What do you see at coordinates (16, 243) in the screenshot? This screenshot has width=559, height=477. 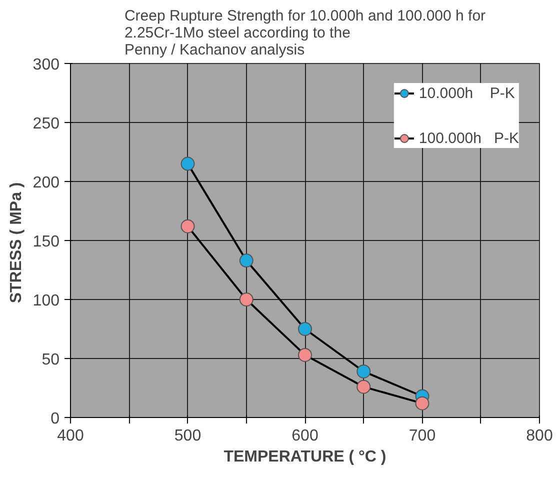 I see `y-axis-title: STRESS ( MPa )` at bounding box center [16, 243].